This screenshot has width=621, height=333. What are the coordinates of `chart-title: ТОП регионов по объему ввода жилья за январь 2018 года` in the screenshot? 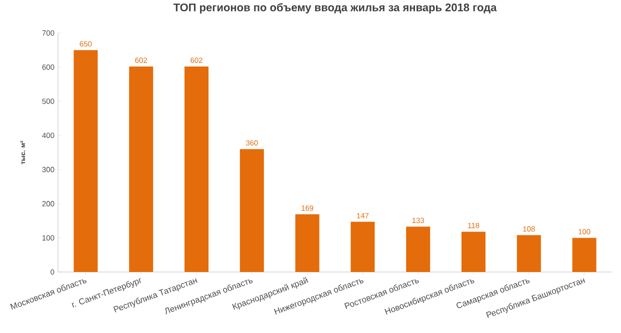 It's located at (335, 8).